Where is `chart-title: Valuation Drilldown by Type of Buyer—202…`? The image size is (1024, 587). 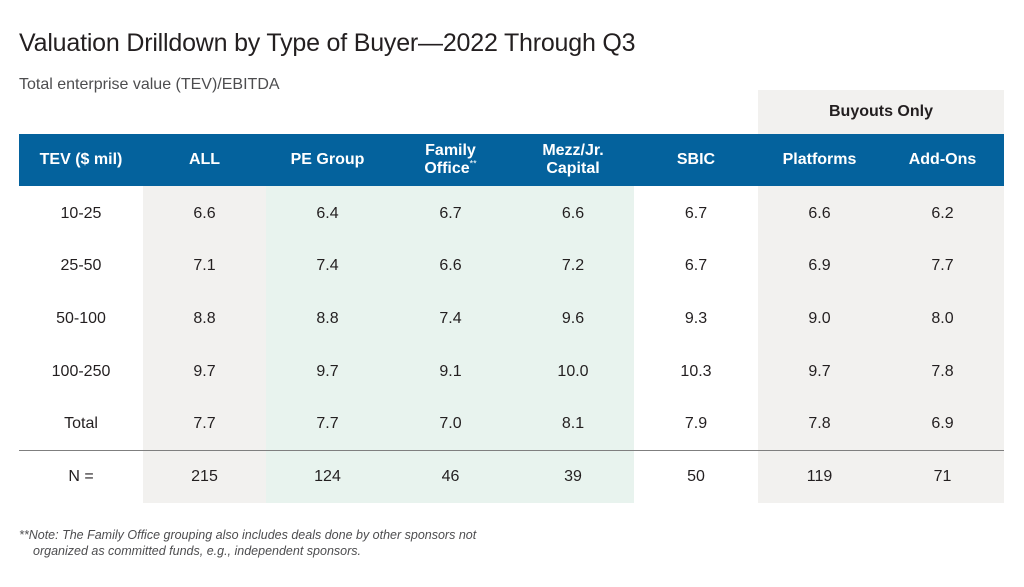
chart-title: Valuation Drilldown by Type of Buyer—202… is located at coordinates (327, 43).